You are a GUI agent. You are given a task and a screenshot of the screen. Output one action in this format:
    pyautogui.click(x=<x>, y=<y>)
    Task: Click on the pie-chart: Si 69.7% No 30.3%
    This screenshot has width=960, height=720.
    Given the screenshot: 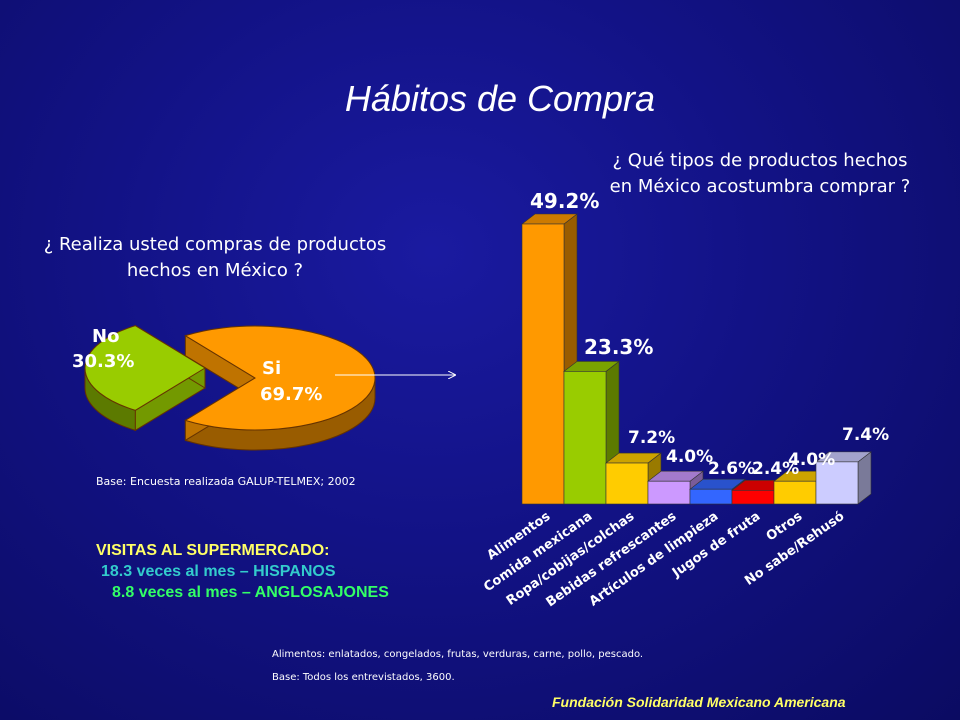 What is the action you would take?
    pyautogui.click(x=224, y=387)
    